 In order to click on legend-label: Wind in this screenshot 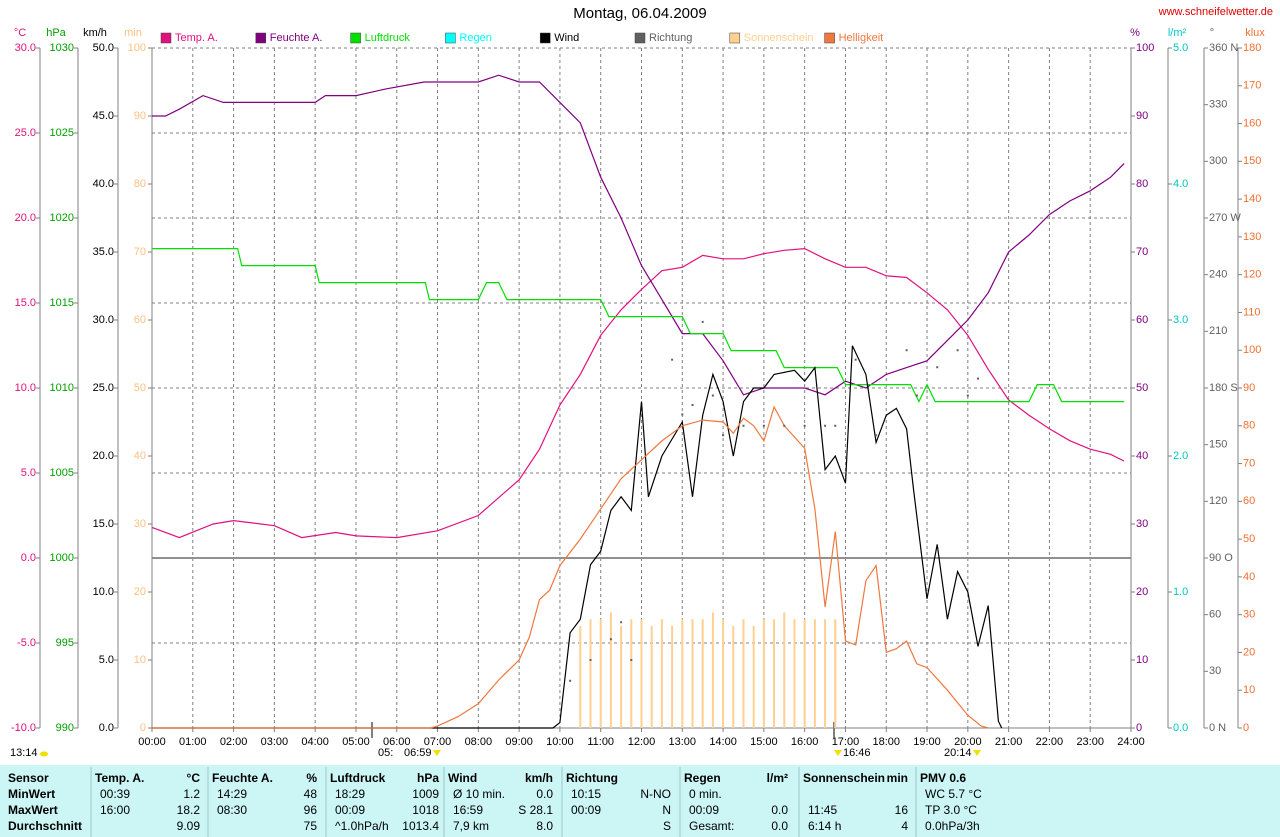, I will do `click(566, 38)`.